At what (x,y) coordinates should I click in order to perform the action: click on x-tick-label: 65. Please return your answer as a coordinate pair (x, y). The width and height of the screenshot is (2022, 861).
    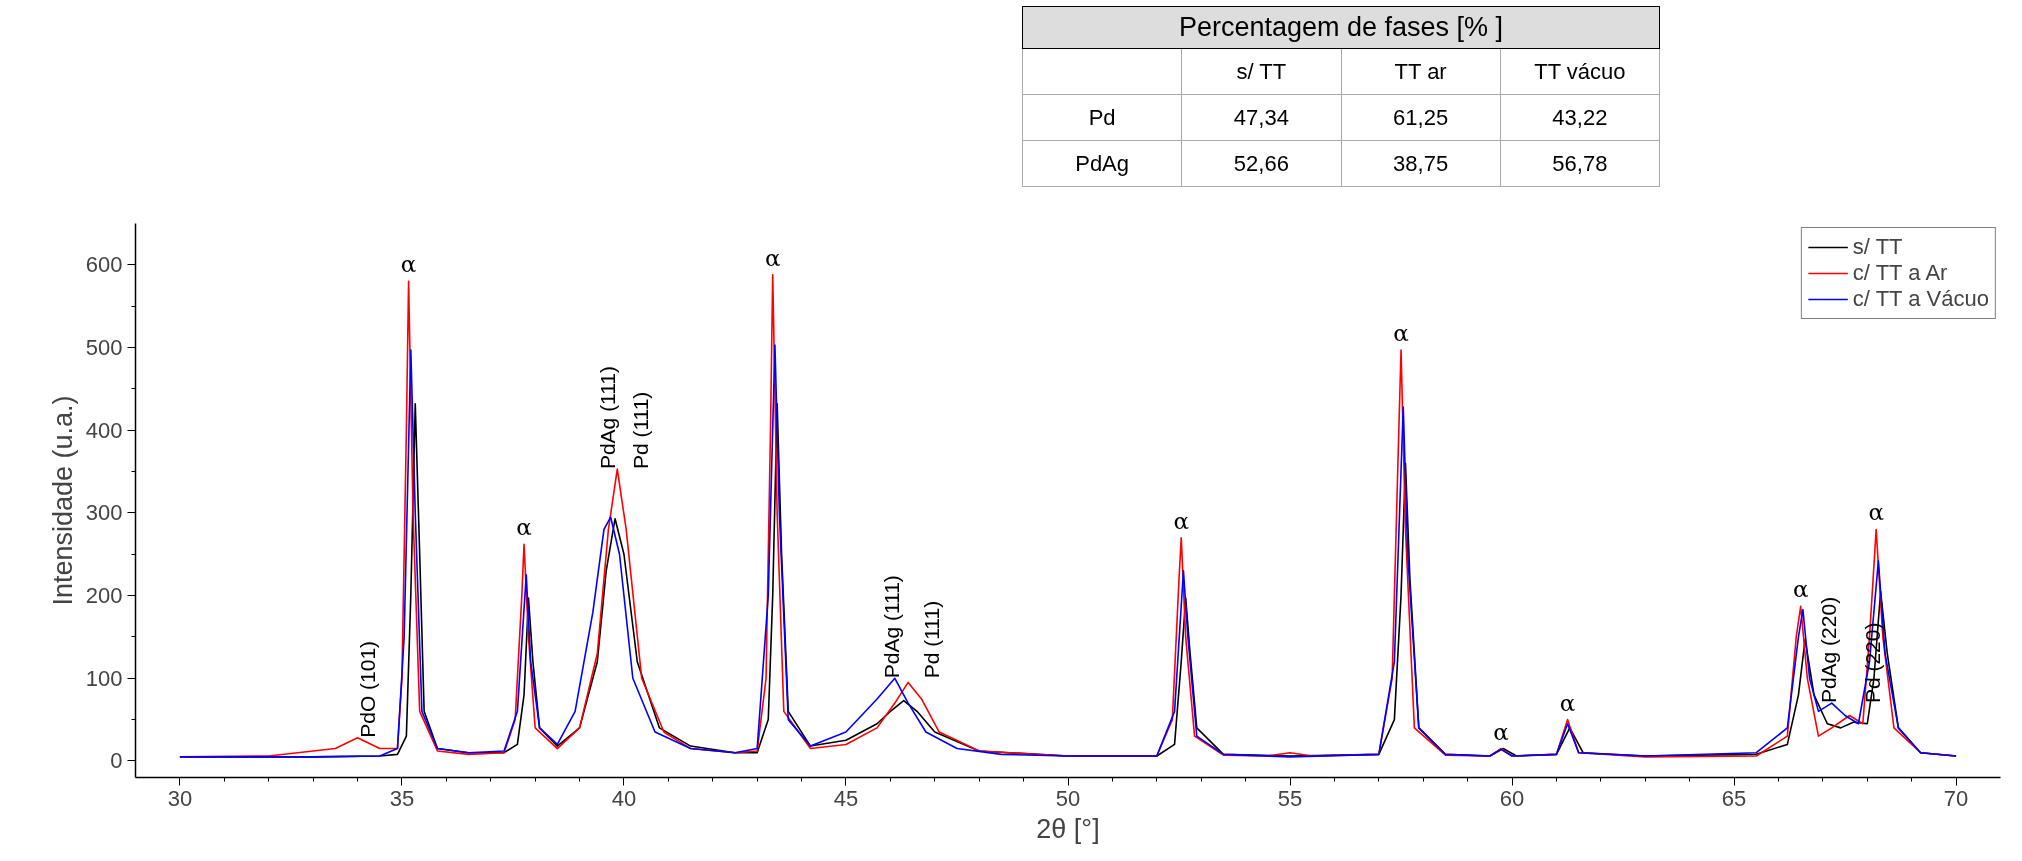
    Looking at the image, I should click on (1734, 798).